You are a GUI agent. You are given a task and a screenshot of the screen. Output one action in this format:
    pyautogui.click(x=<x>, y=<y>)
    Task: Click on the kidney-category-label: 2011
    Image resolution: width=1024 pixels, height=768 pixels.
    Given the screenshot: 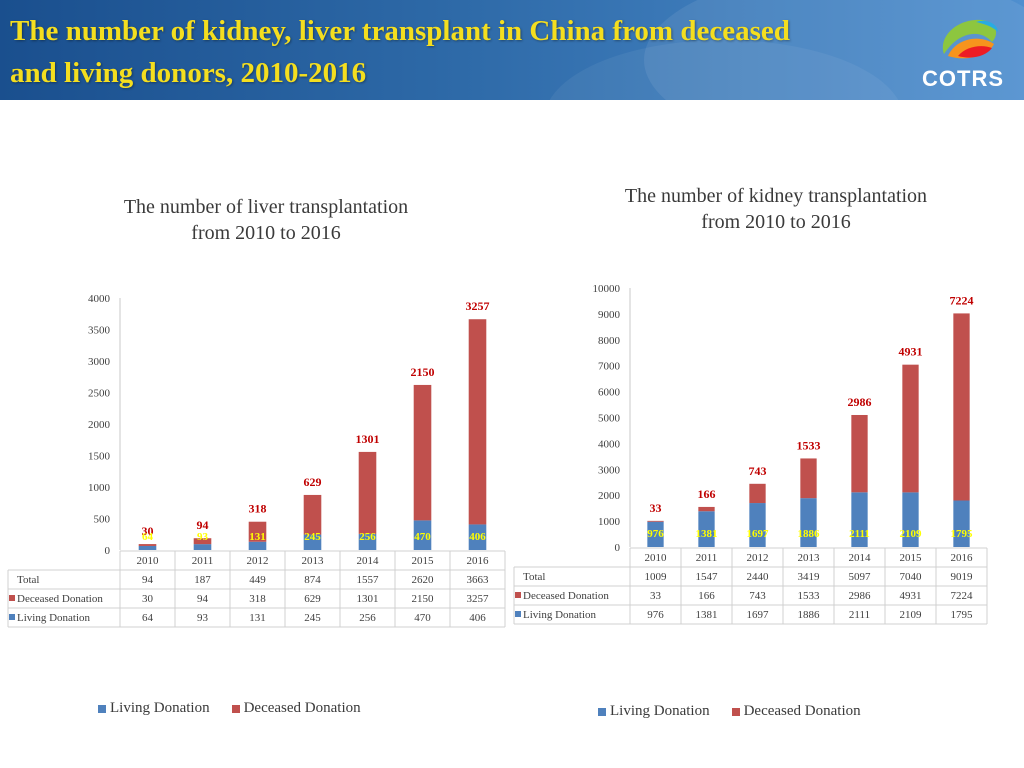 What is the action you would take?
    pyautogui.click(x=707, y=558)
    